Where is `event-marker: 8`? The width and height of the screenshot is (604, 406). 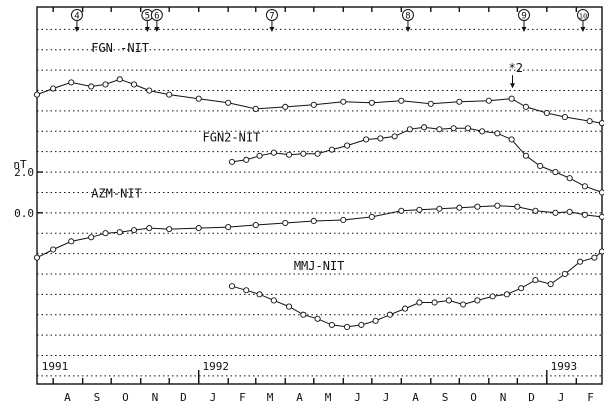
event-marker: 8 is located at coordinates (407, 20).